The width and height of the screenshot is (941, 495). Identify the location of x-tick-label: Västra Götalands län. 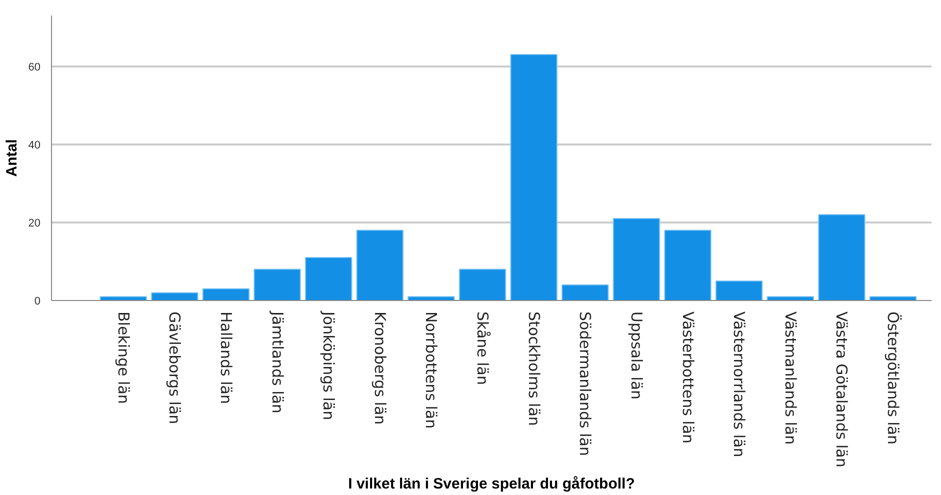
(841, 390).